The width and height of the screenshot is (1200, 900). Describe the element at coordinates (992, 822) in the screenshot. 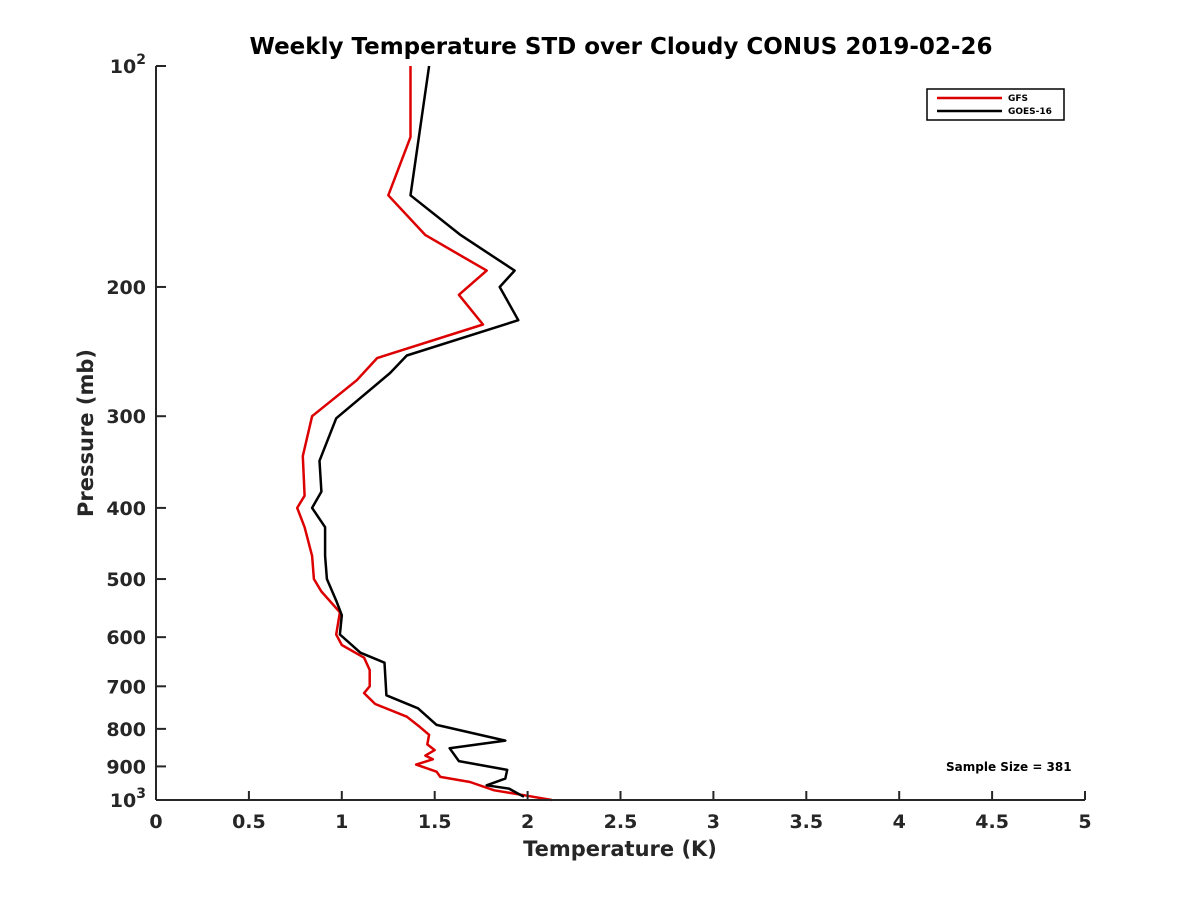

I see `x-tick-label: 4.5` at that location.